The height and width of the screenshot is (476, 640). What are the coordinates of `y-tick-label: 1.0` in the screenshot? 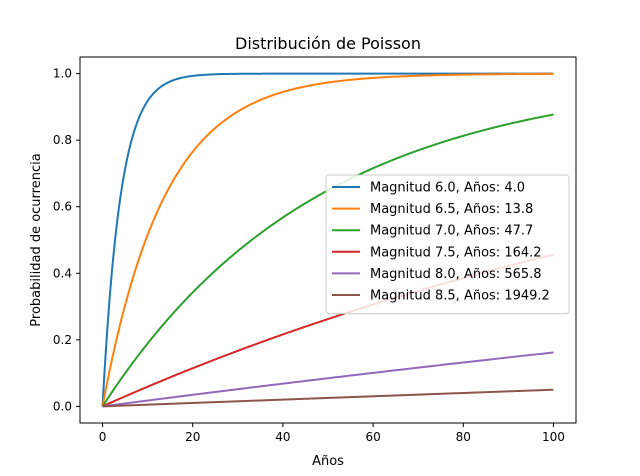 It's located at (62, 74).